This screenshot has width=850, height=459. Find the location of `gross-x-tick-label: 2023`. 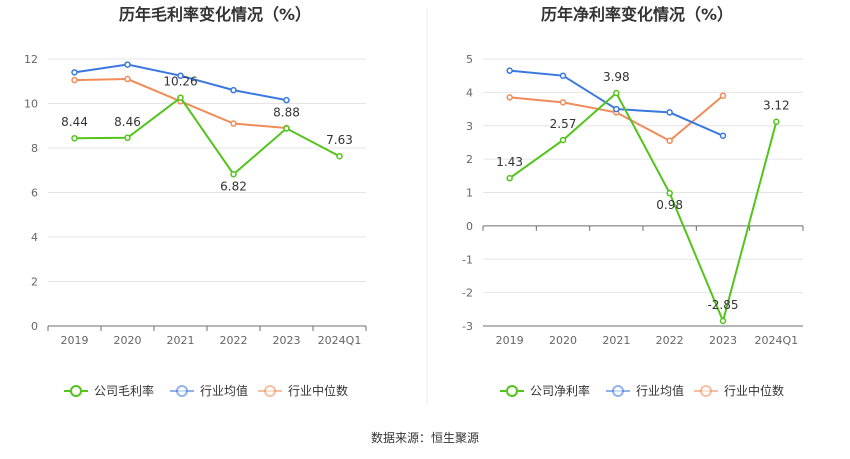

gross-x-tick-label: 2023 is located at coordinates (287, 340).